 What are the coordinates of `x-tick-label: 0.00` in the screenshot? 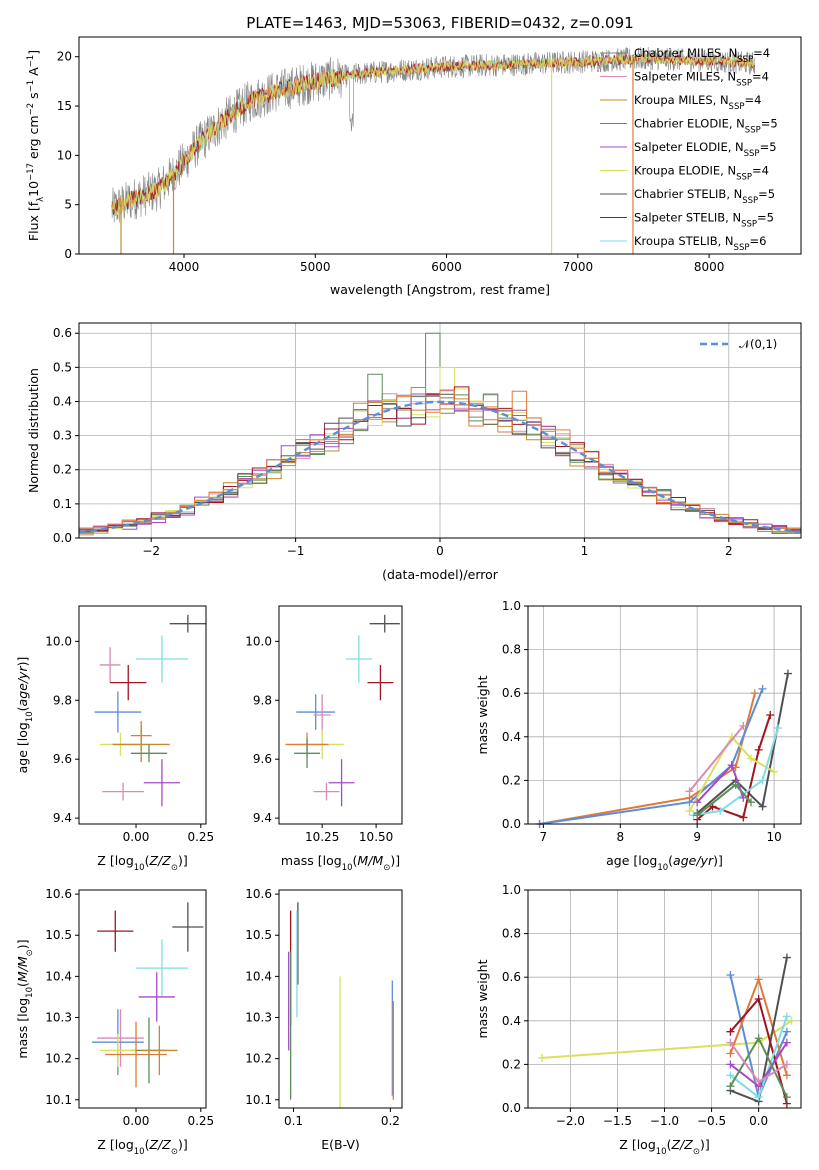 It's located at (136, 837).